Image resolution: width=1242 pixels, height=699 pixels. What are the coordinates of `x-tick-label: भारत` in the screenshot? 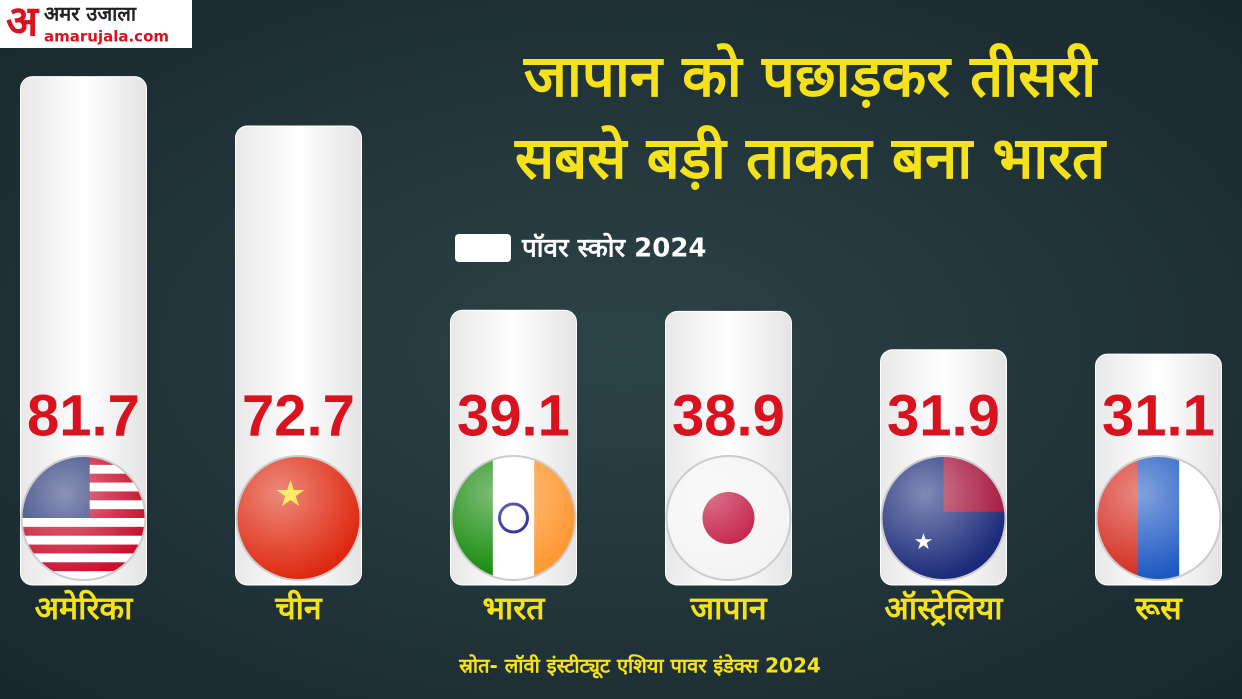 It's located at (514, 608).